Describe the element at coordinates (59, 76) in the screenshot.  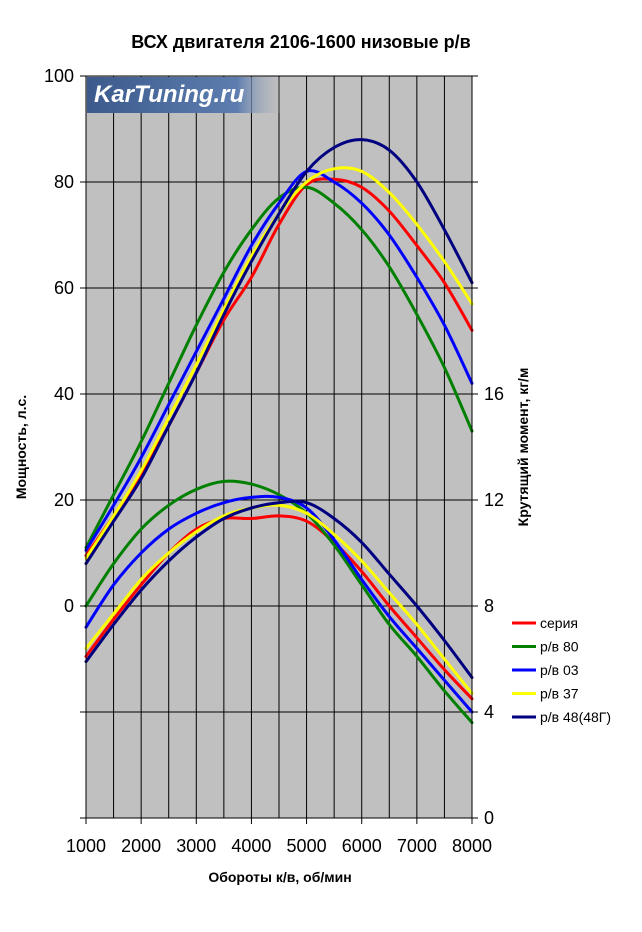
I see `y-tick-label: 100` at that location.